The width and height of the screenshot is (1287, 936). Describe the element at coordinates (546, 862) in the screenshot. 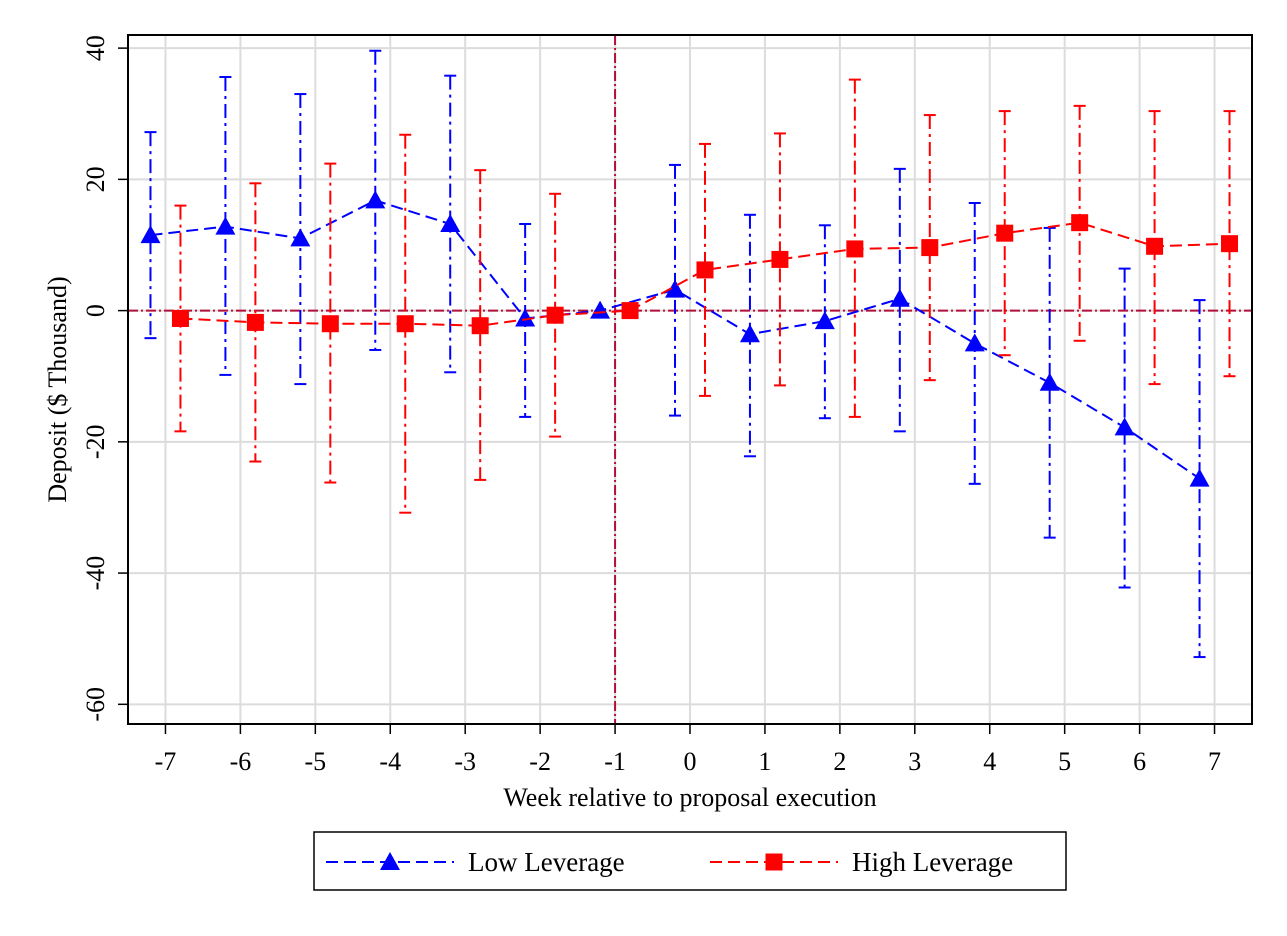

I see `legend-label: Low Leverage` at that location.